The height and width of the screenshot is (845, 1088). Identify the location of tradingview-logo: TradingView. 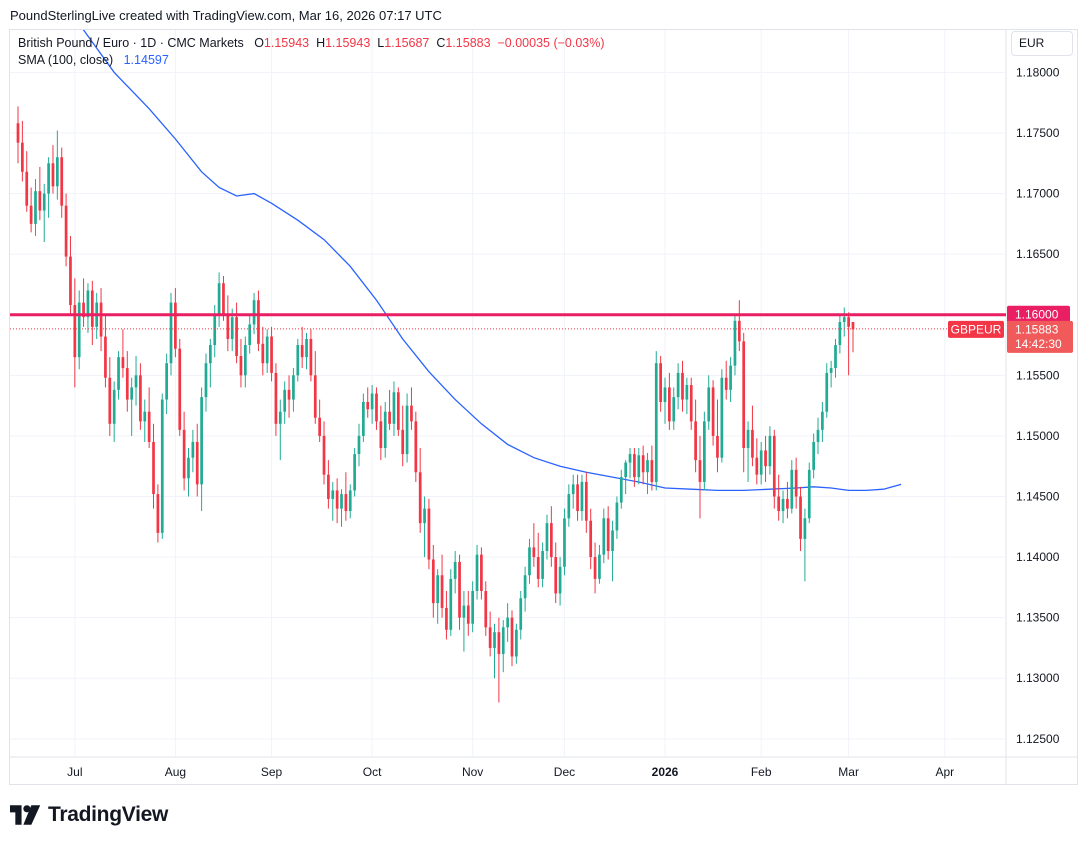
(89, 815).